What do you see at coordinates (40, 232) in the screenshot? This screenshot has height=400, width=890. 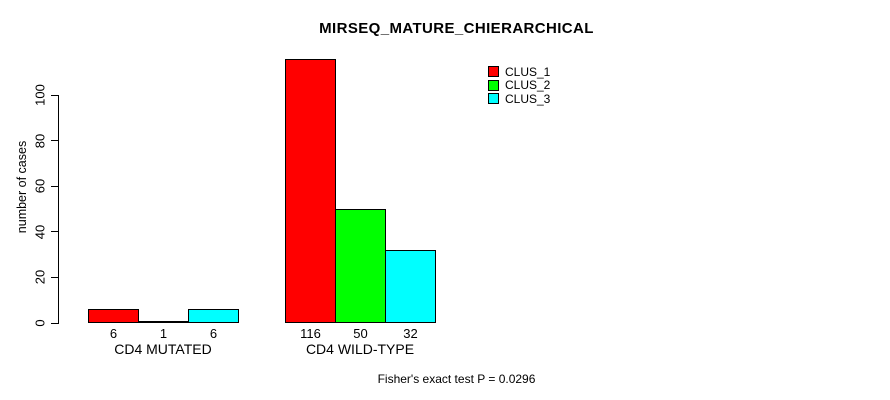 I see `y-tick-label: 40` at bounding box center [40, 232].